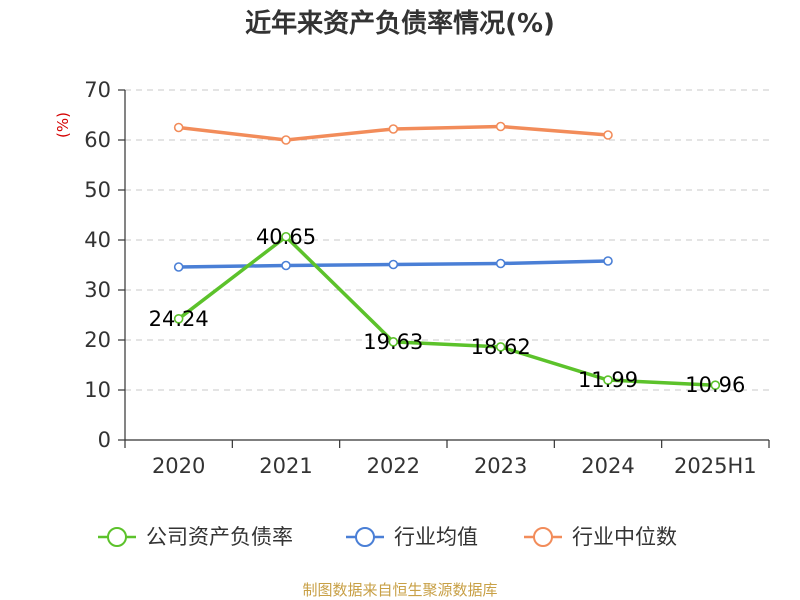 Image resolution: width=800 pixels, height=600 pixels. What do you see at coordinates (400, 23) in the screenshot?
I see `chart-title: 近年来资产负债率情况(%)` at bounding box center [400, 23].